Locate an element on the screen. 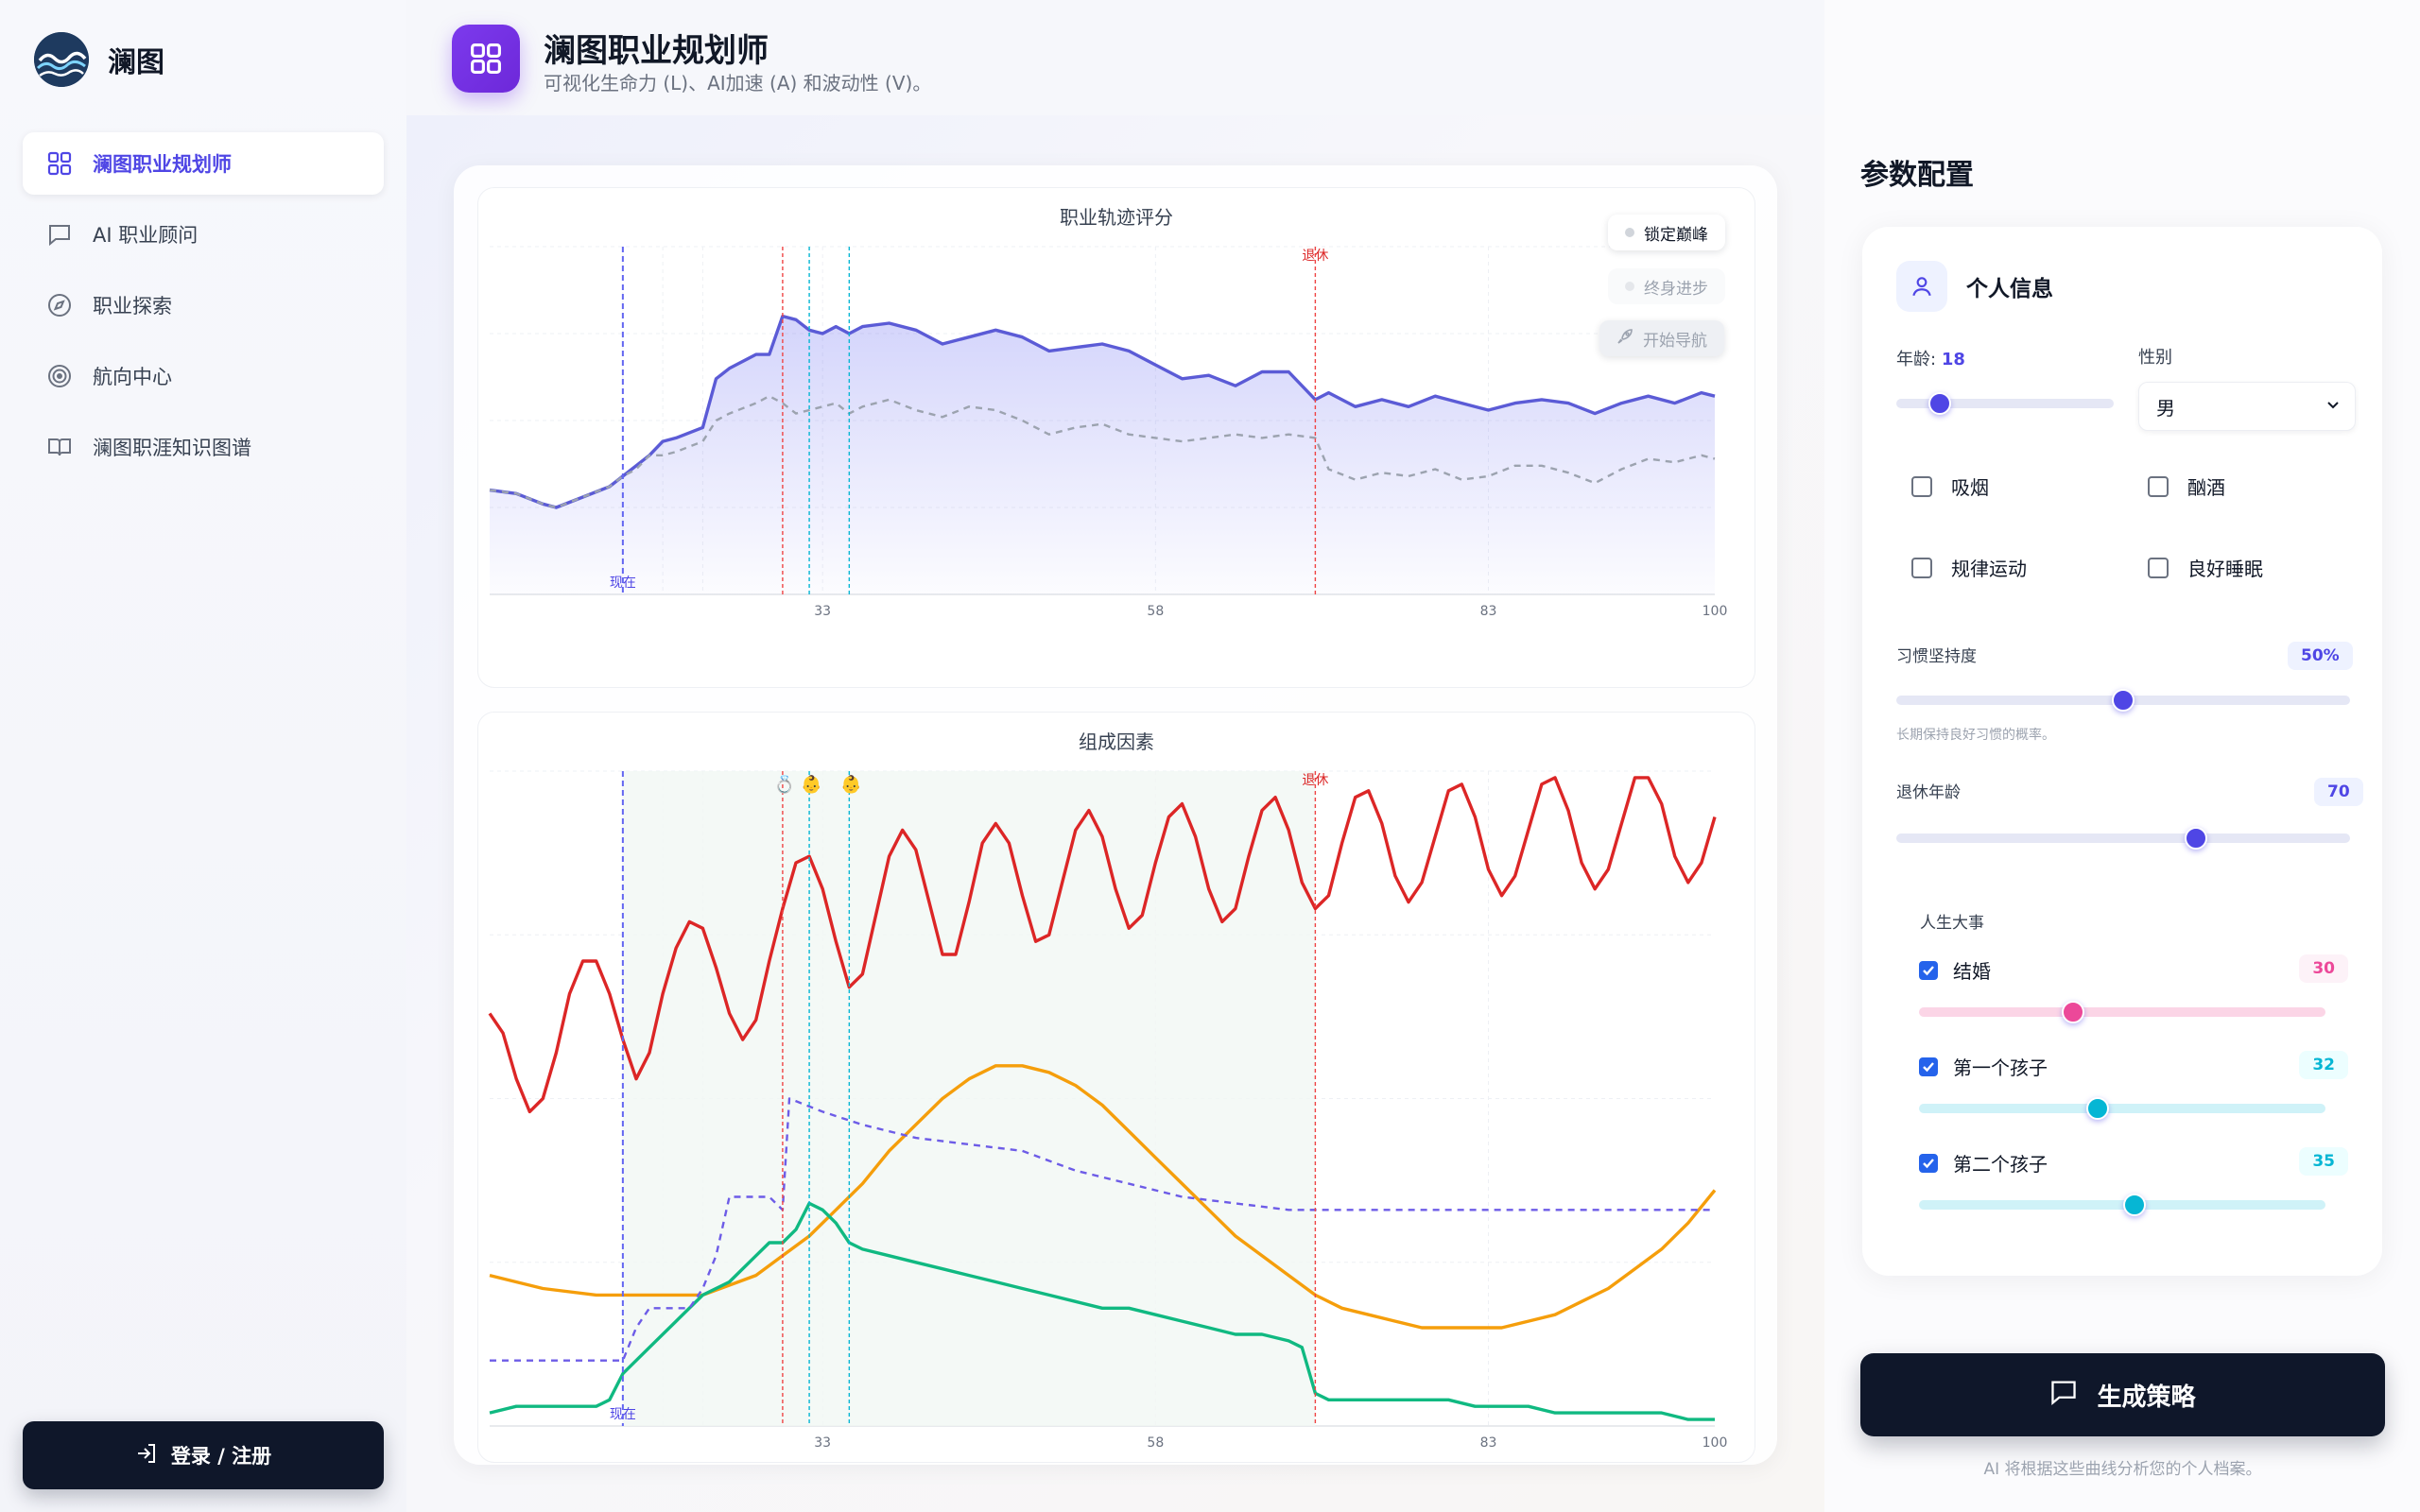  habit-label: 规律运动 is located at coordinates (1989, 569).